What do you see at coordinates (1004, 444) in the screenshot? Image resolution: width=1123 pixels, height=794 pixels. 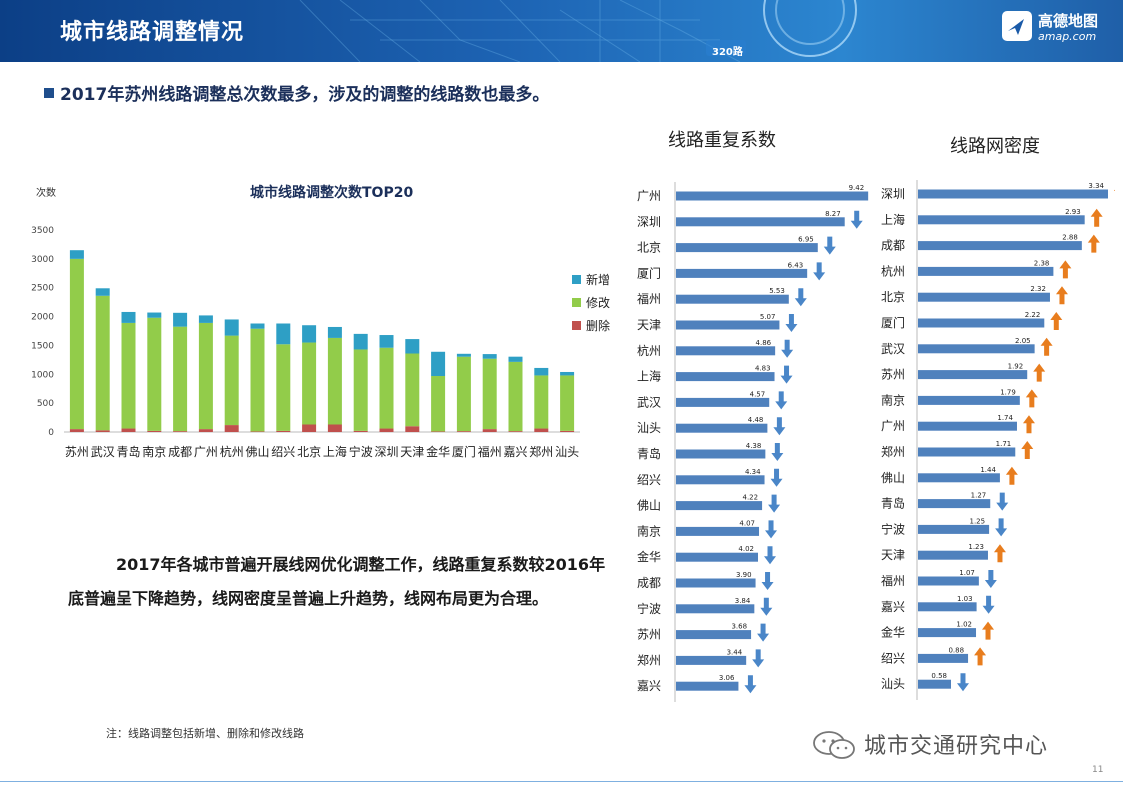 I see `data-label: 1.71` at bounding box center [1004, 444].